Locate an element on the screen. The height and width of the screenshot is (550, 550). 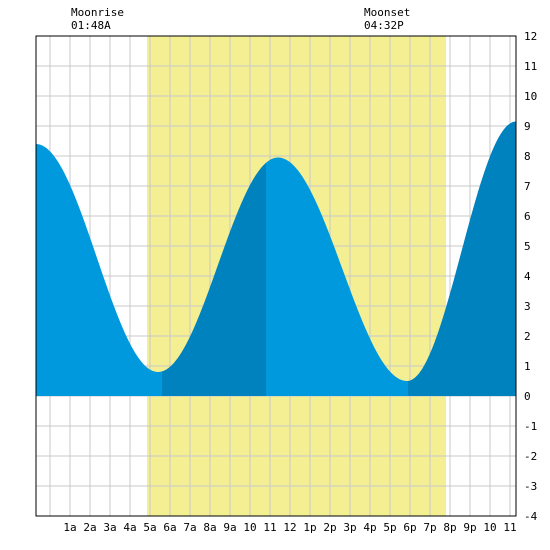
y-tick-label: -2 is located at coordinates (530, 456).